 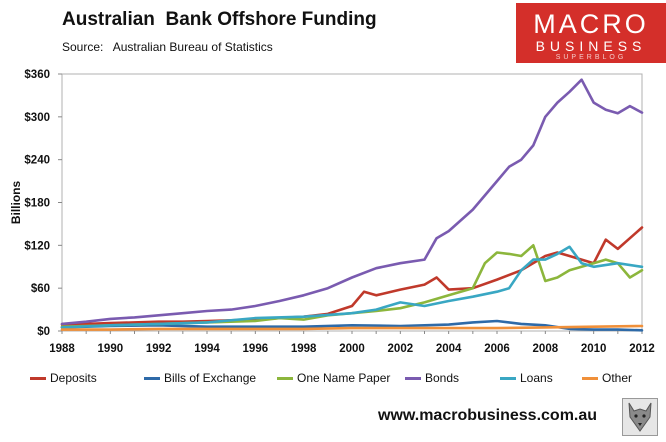 What do you see at coordinates (219, 19) in the screenshot?
I see `chart-title: Australian Bank Offshore Funding` at bounding box center [219, 19].